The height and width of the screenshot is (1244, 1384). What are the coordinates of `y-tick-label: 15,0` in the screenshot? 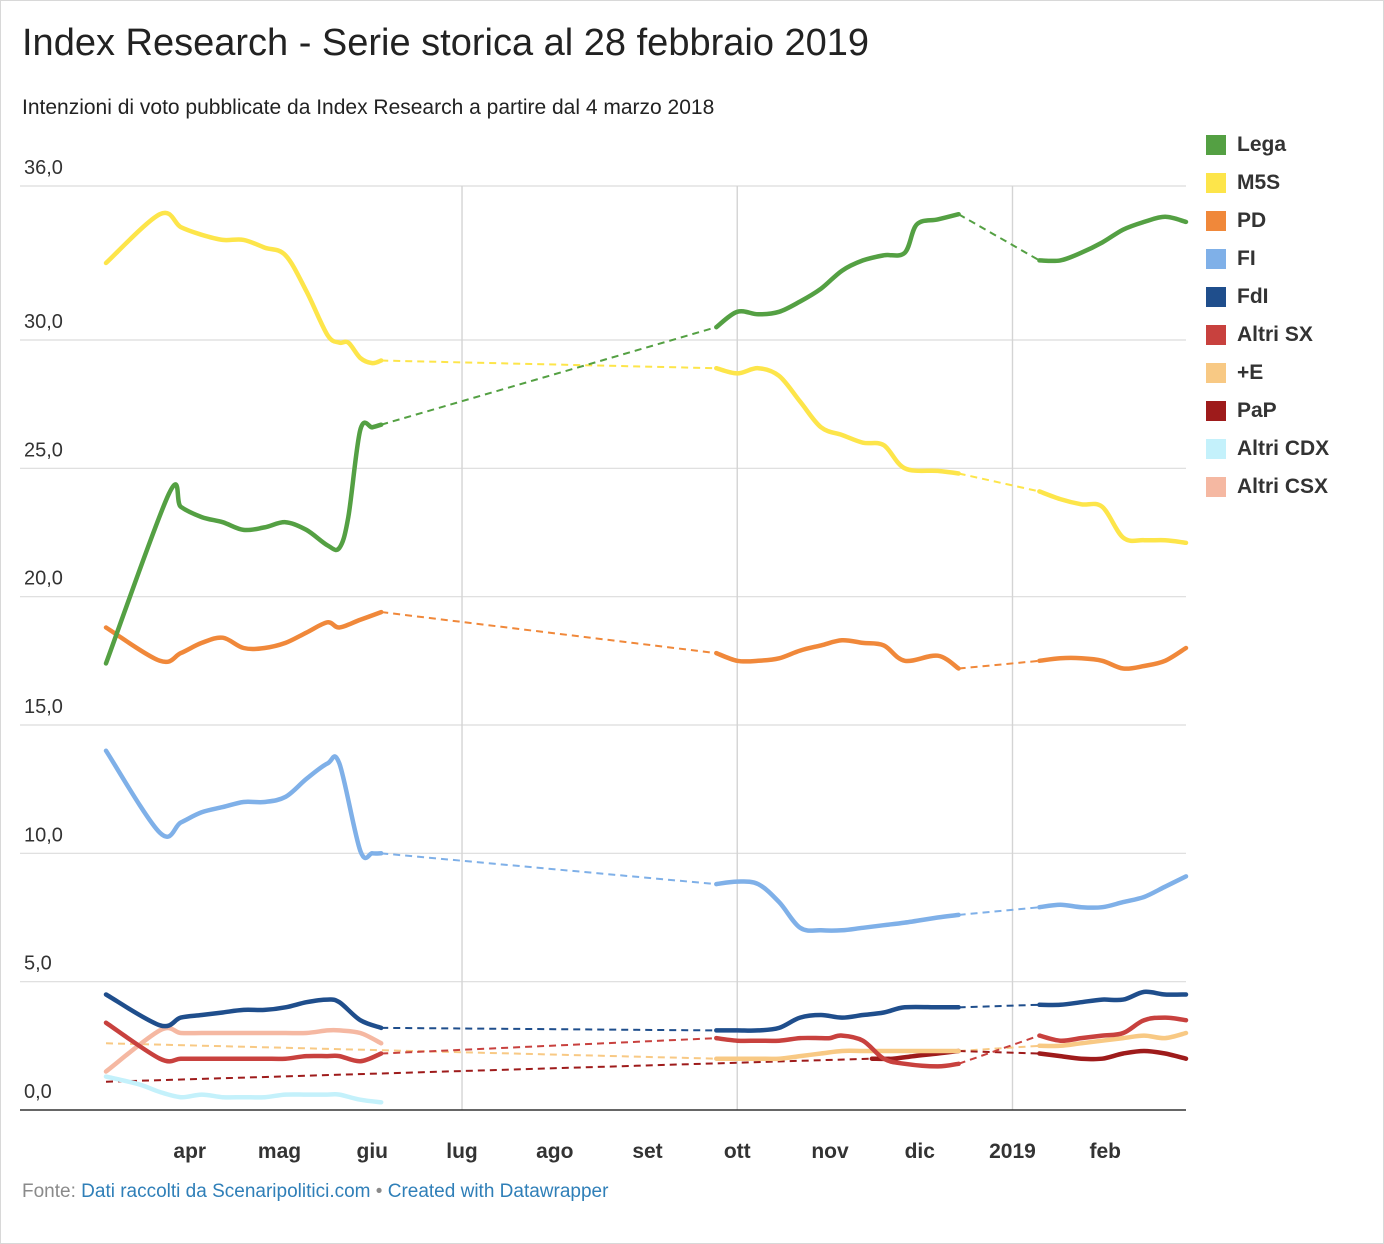 It's located at (43, 707).